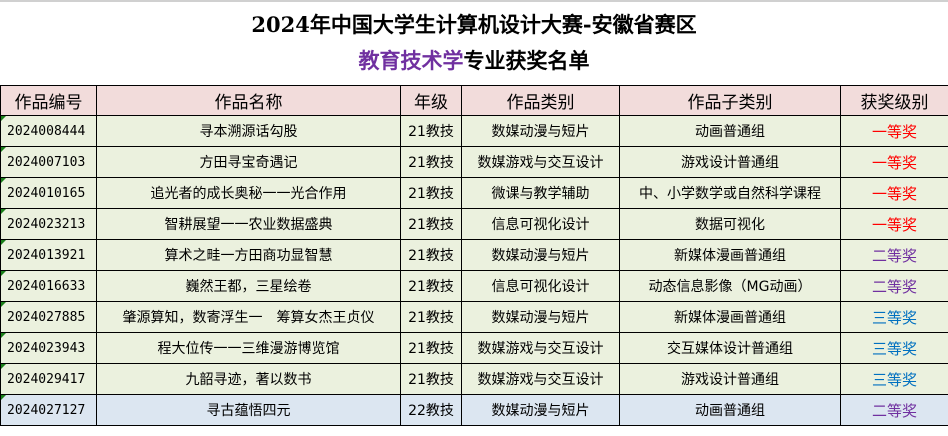 The height and width of the screenshot is (436, 948). I want to click on cell-id: 2024027885, so click(48, 317).